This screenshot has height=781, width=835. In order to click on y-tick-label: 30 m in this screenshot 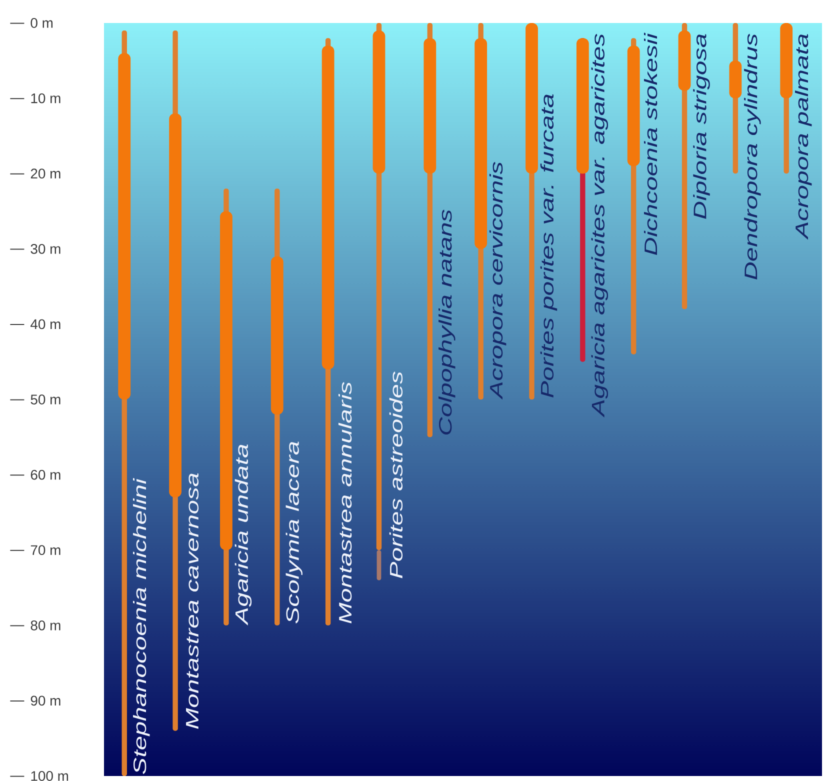, I will do `click(45, 249)`.